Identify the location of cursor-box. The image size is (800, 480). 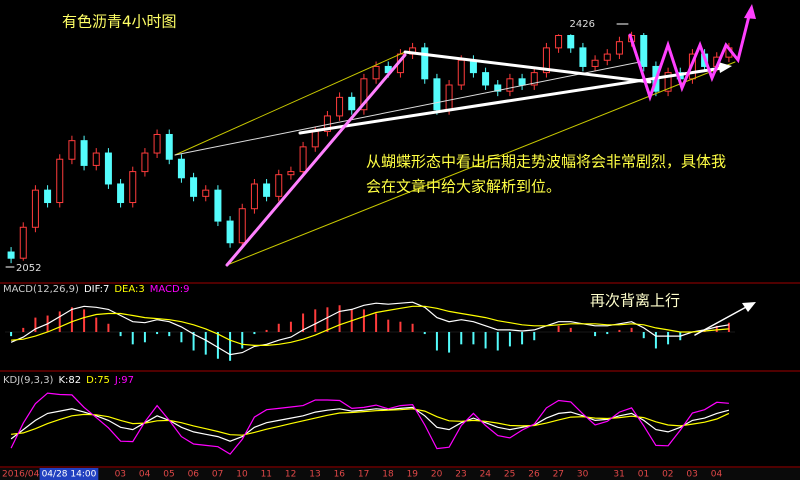
(69, 474).